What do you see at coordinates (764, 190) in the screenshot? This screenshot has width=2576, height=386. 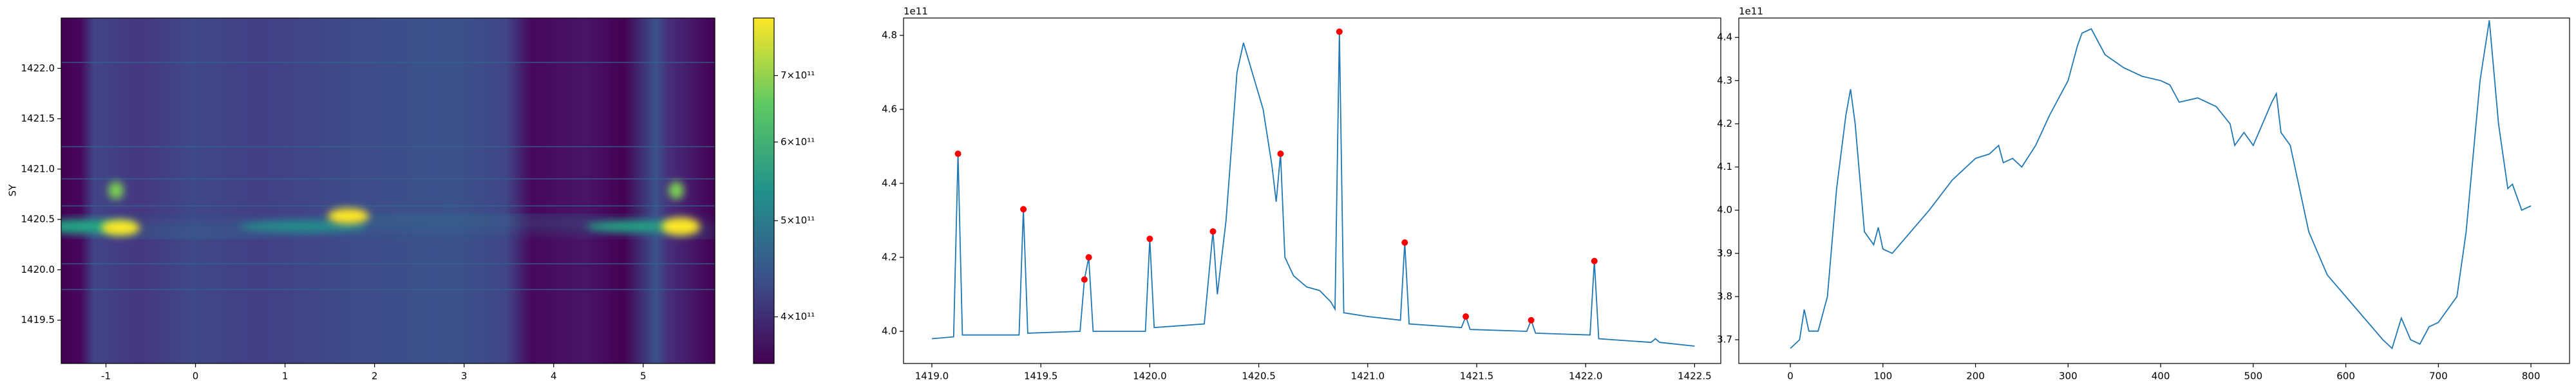 I see `colorbar` at bounding box center [764, 190].